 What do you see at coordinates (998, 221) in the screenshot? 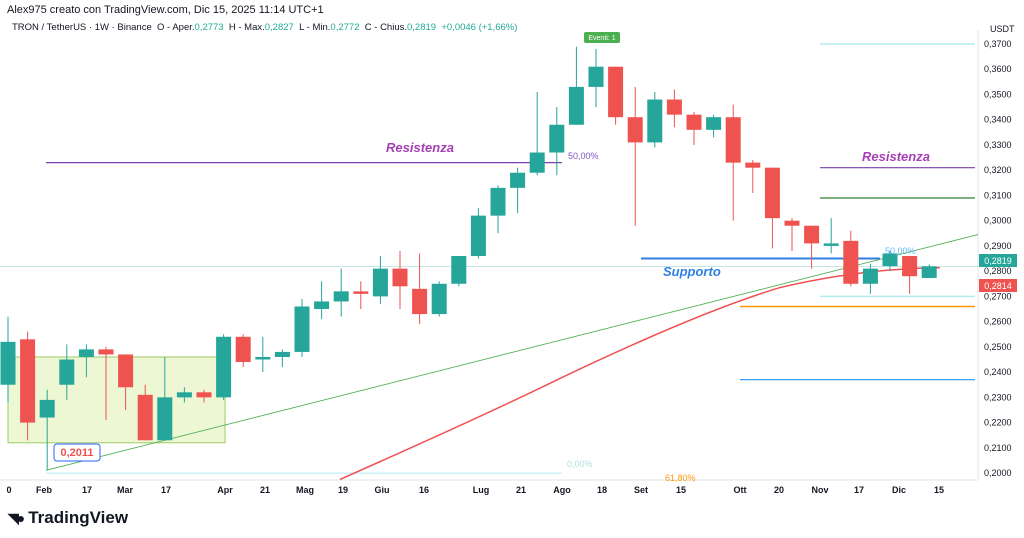
I see `price-tick: 0,3000` at bounding box center [998, 221].